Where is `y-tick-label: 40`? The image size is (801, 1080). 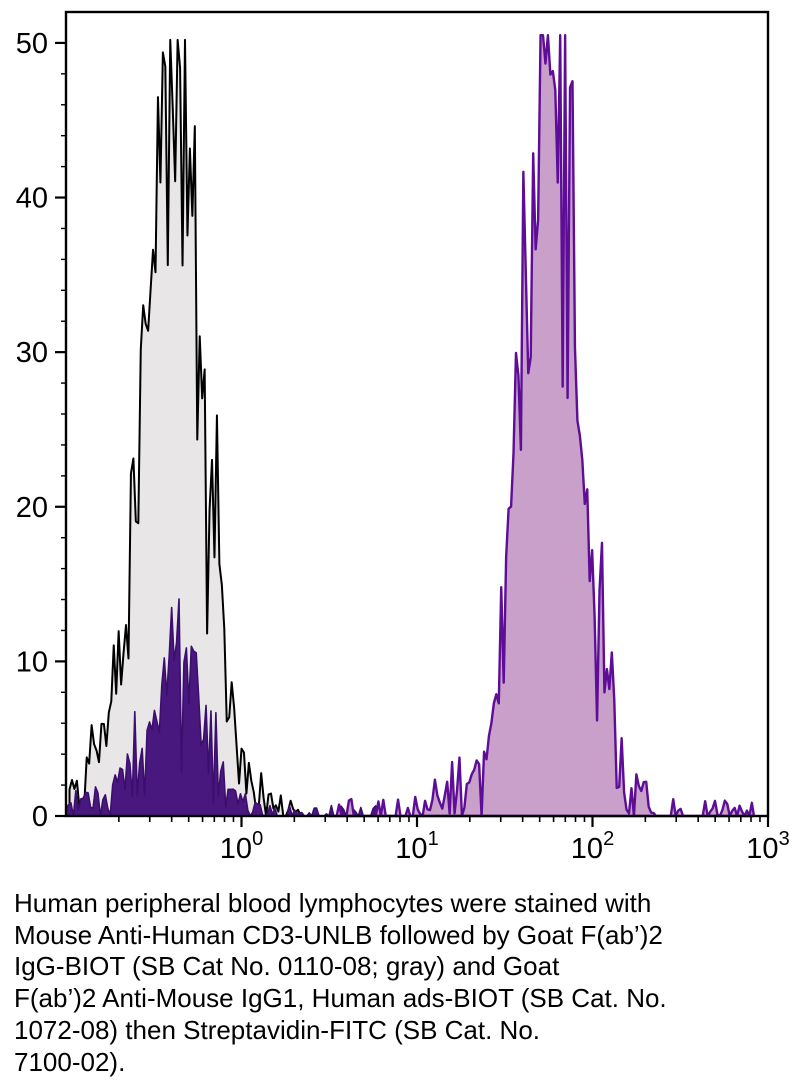
y-tick-label: 40 is located at coordinates (32, 199).